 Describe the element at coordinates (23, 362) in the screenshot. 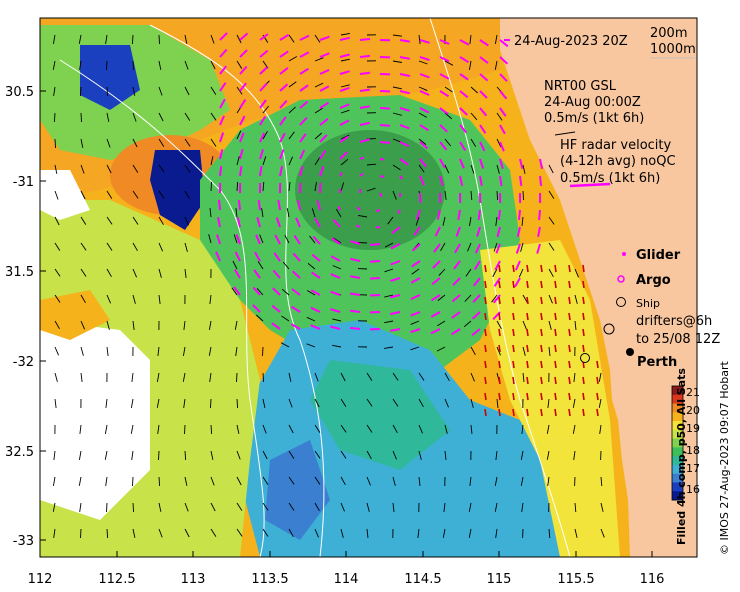

I see `y-tick-label: -32` at that location.